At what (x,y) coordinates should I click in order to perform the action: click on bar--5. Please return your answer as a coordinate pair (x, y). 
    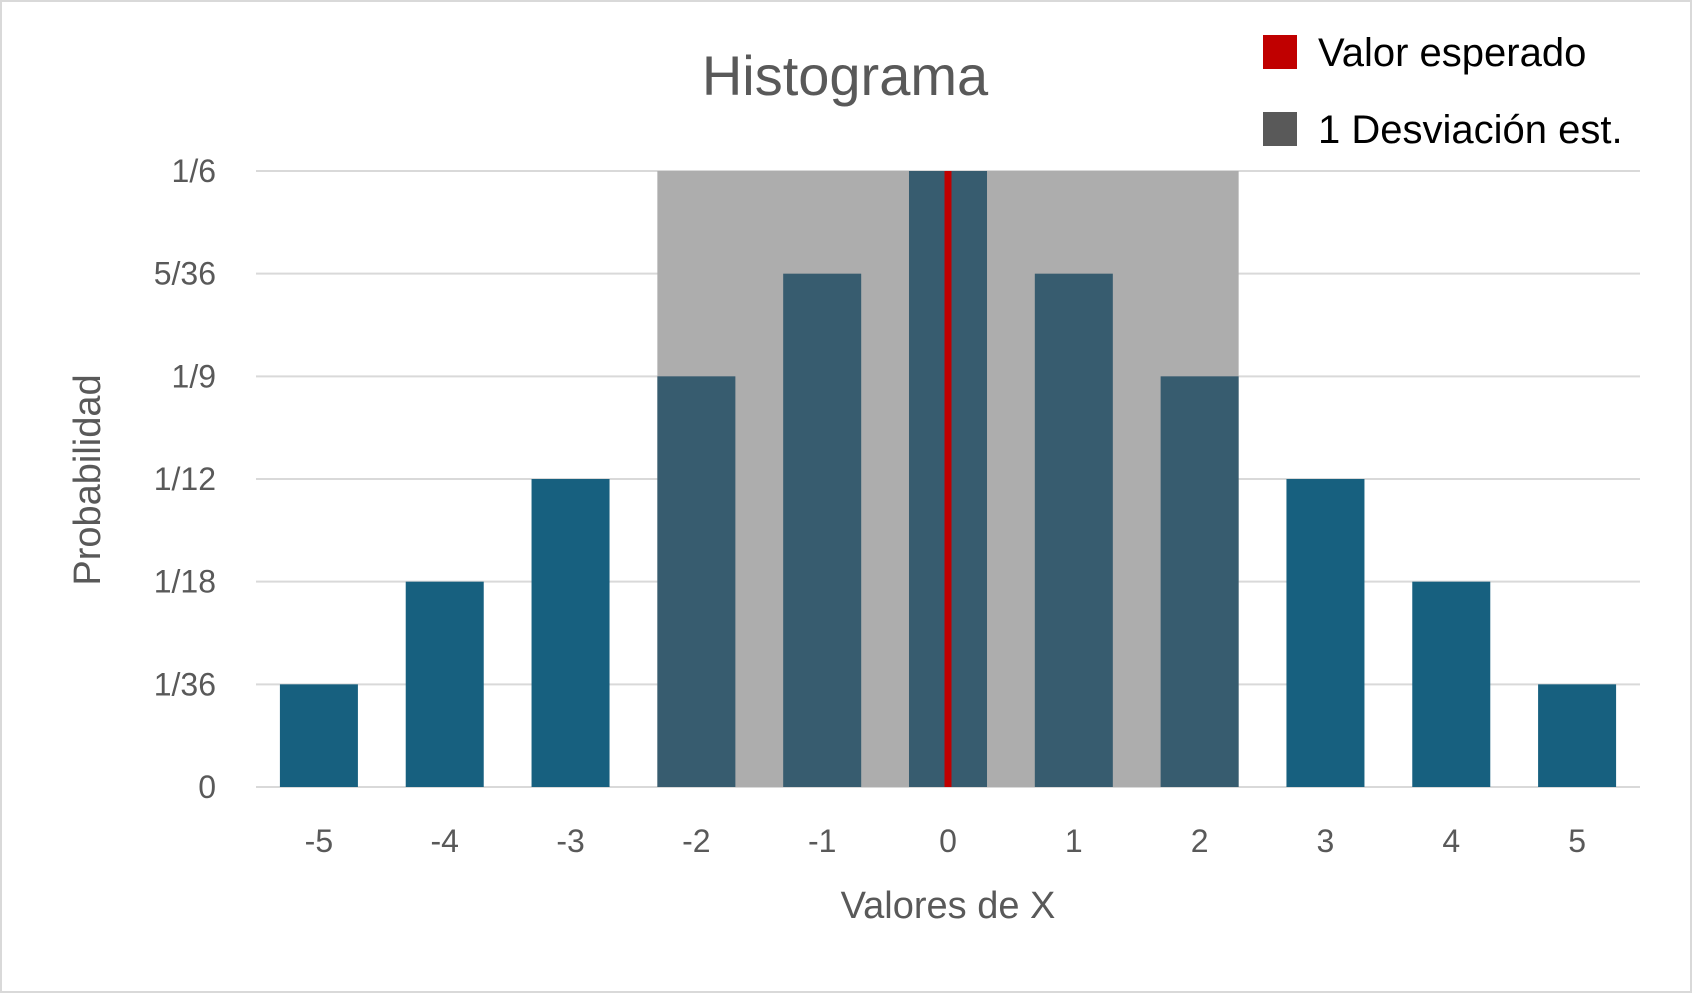
    Looking at the image, I should click on (318, 735).